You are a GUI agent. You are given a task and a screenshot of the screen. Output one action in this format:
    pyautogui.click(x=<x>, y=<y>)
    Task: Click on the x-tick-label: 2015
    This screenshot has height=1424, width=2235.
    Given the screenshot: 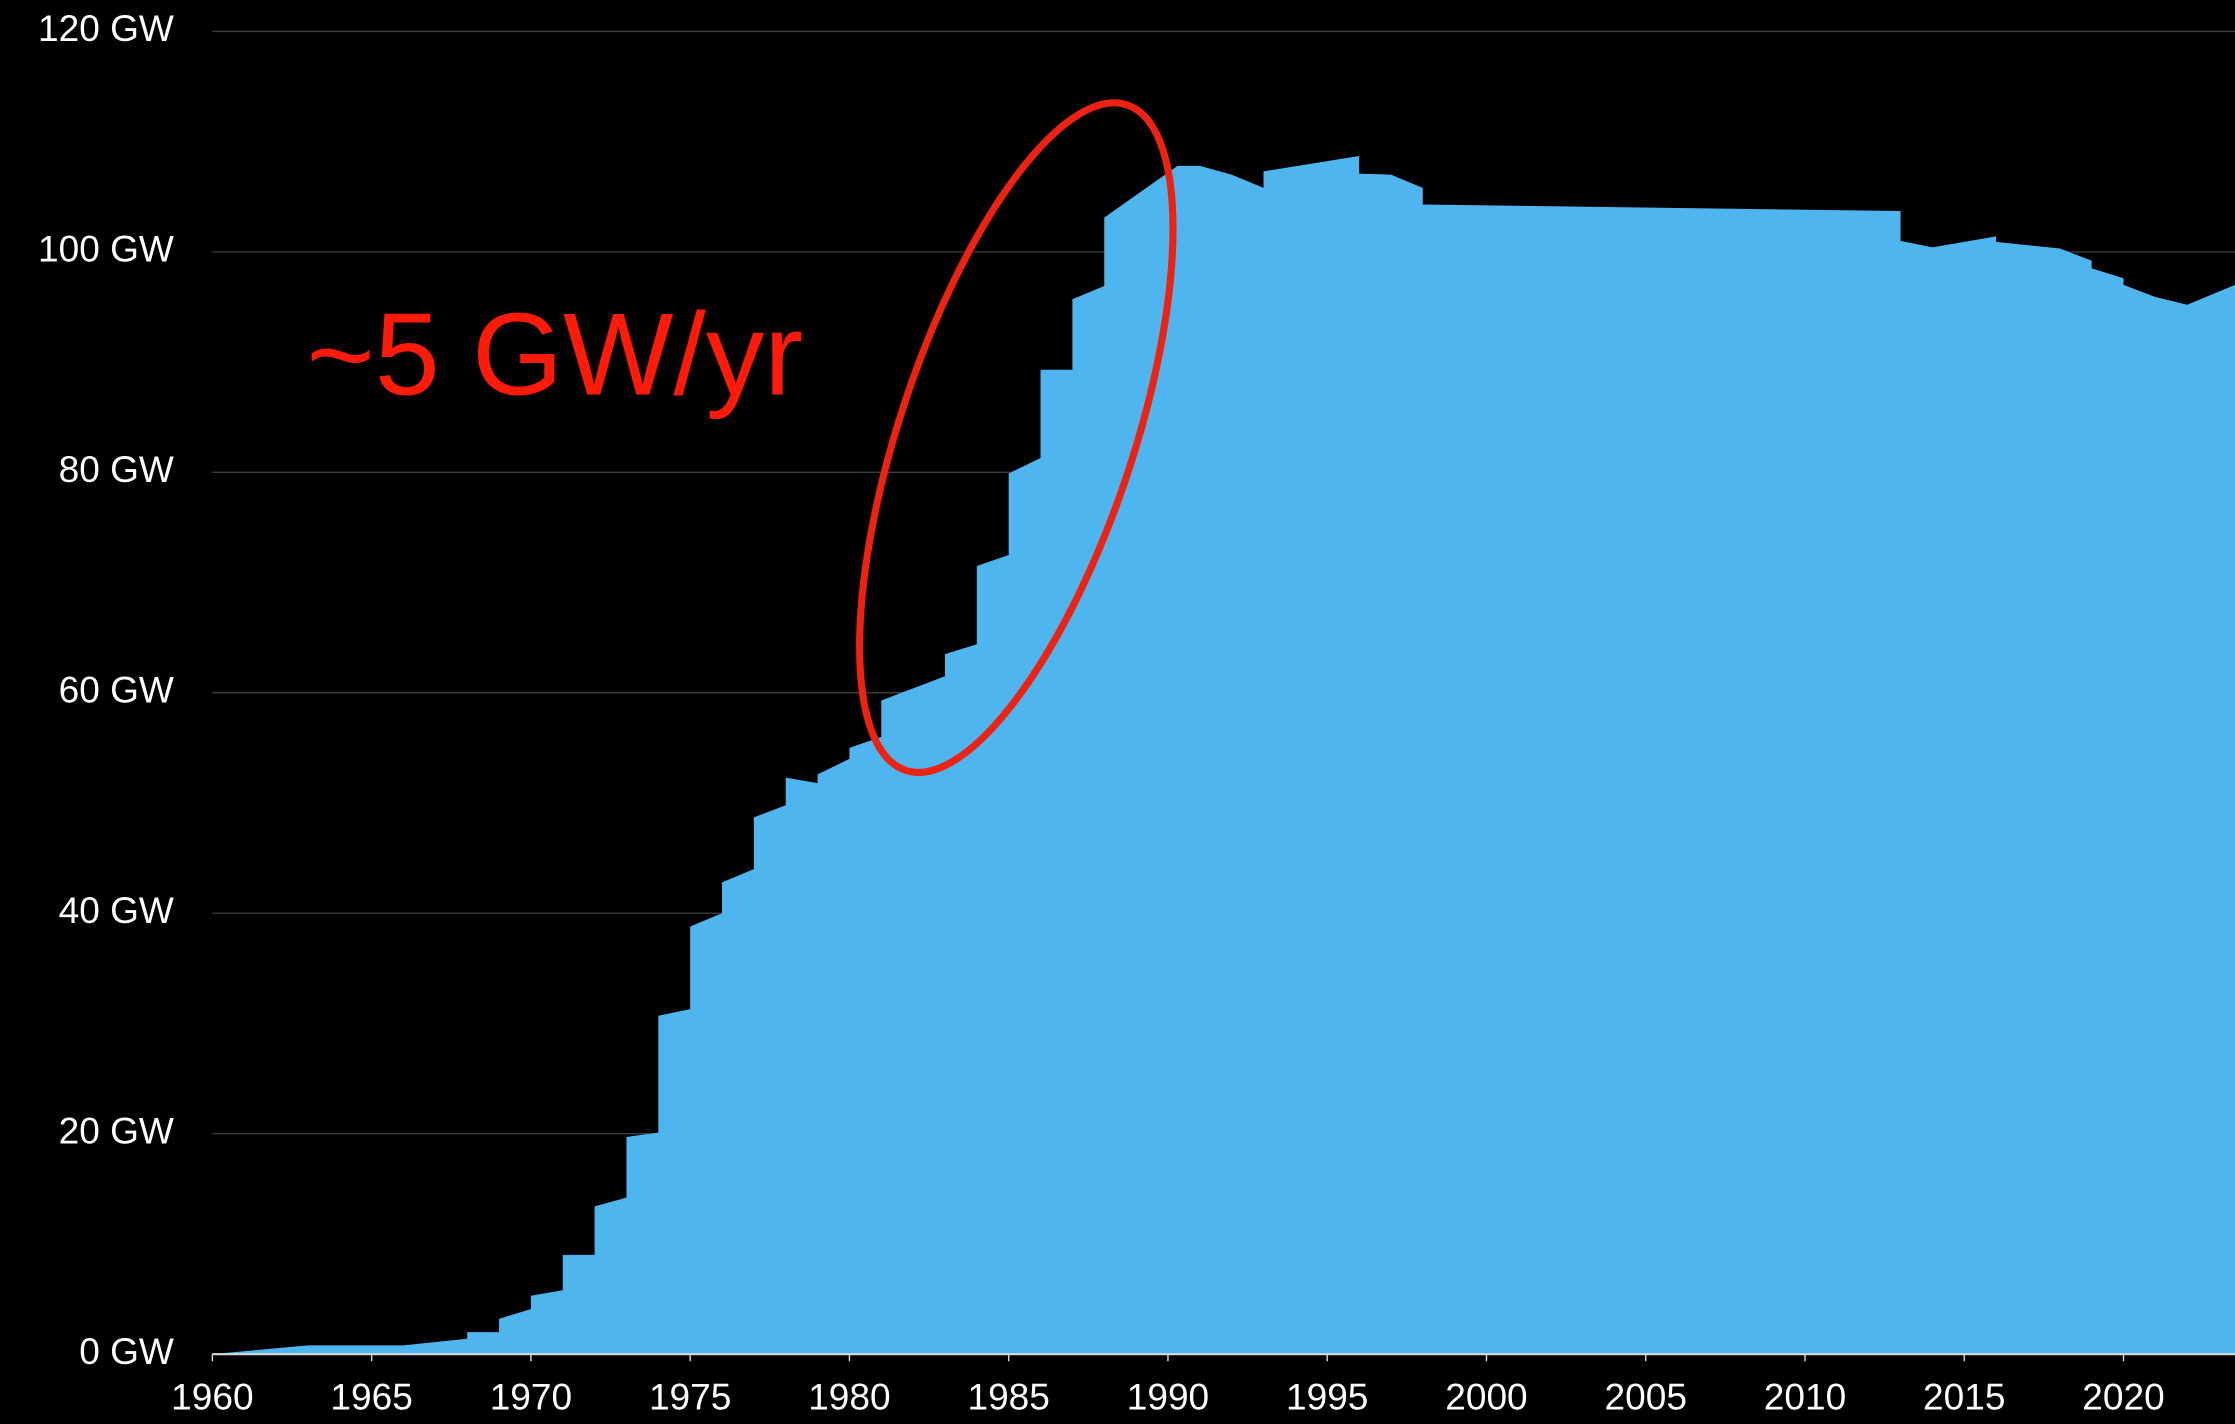 What is the action you would take?
    pyautogui.click(x=1964, y=1397)
    